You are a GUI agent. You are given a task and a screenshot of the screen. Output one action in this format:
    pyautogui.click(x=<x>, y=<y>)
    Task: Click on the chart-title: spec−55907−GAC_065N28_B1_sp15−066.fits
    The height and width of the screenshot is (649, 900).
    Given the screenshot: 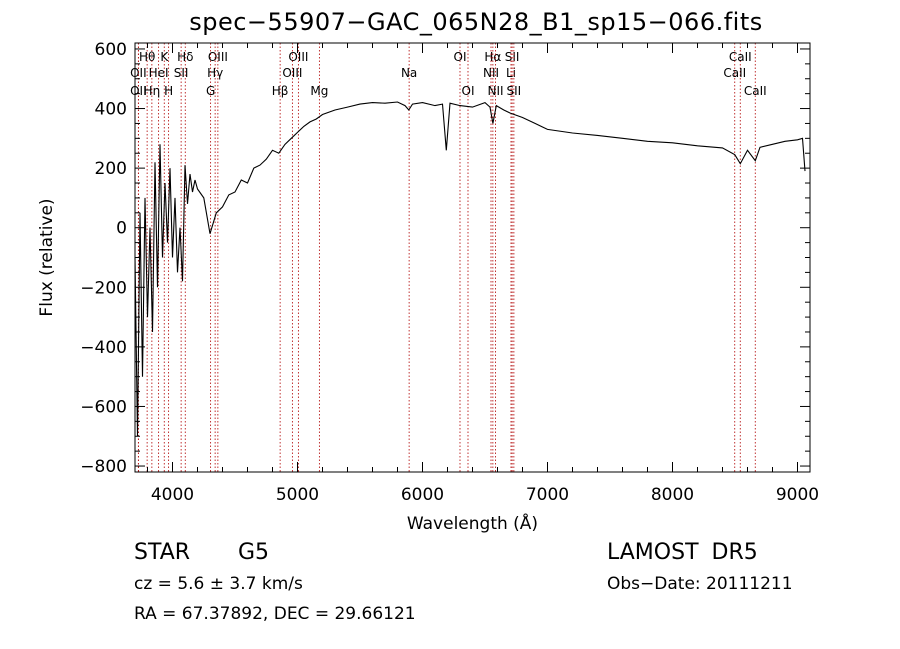 What is the action you would take?
    pyautogui.click(x=476, y=22)
    